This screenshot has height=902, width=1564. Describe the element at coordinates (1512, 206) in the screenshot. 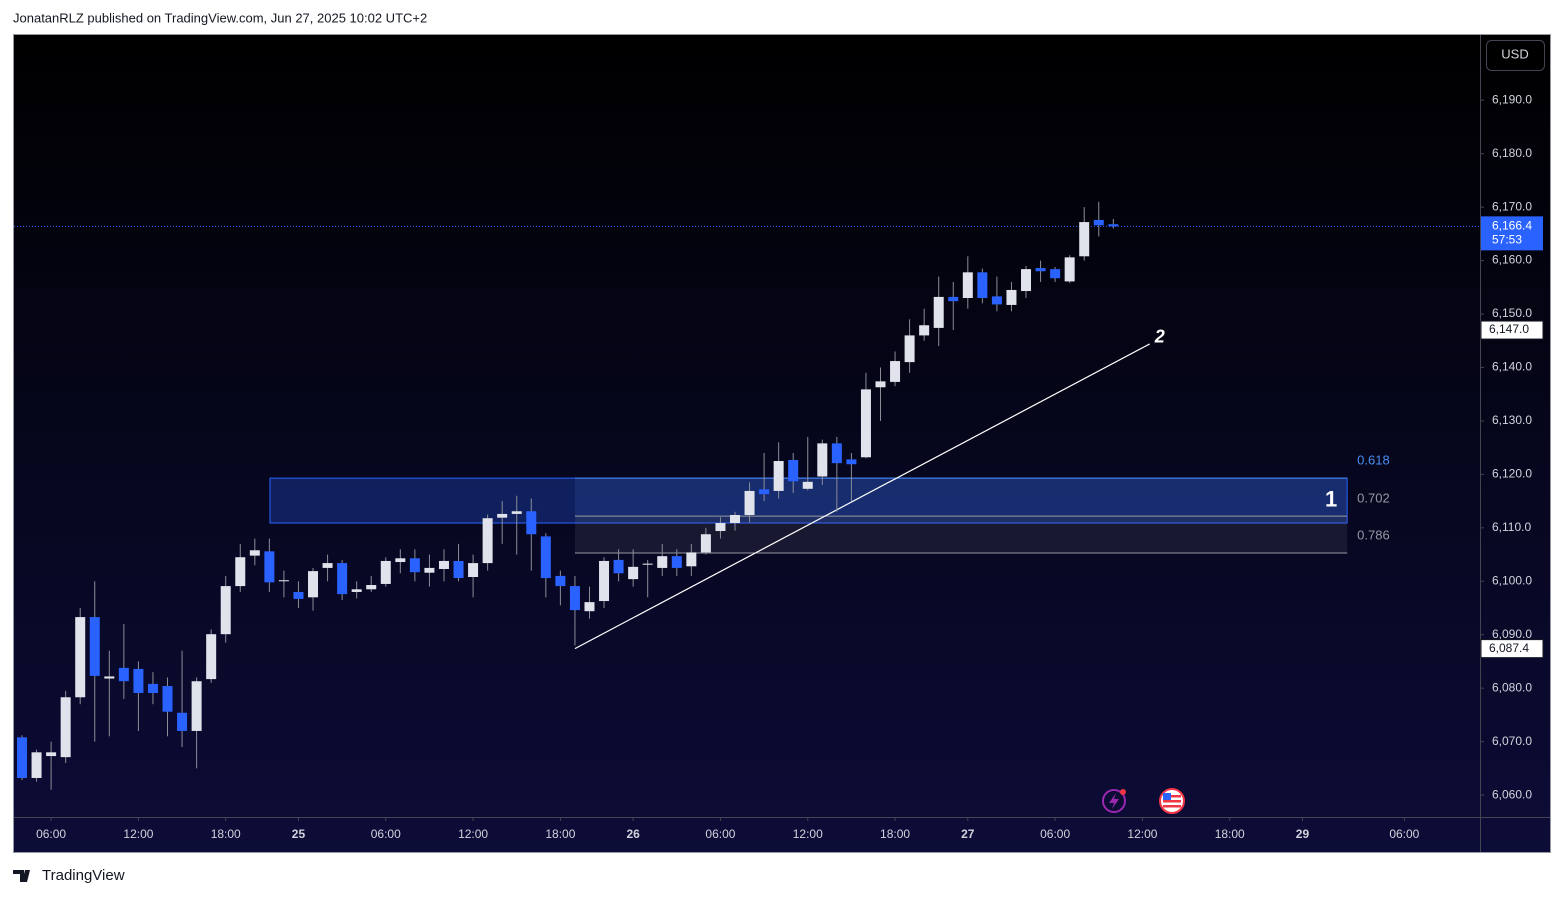

I see `y-tick-label: 6,170.0` at that location.